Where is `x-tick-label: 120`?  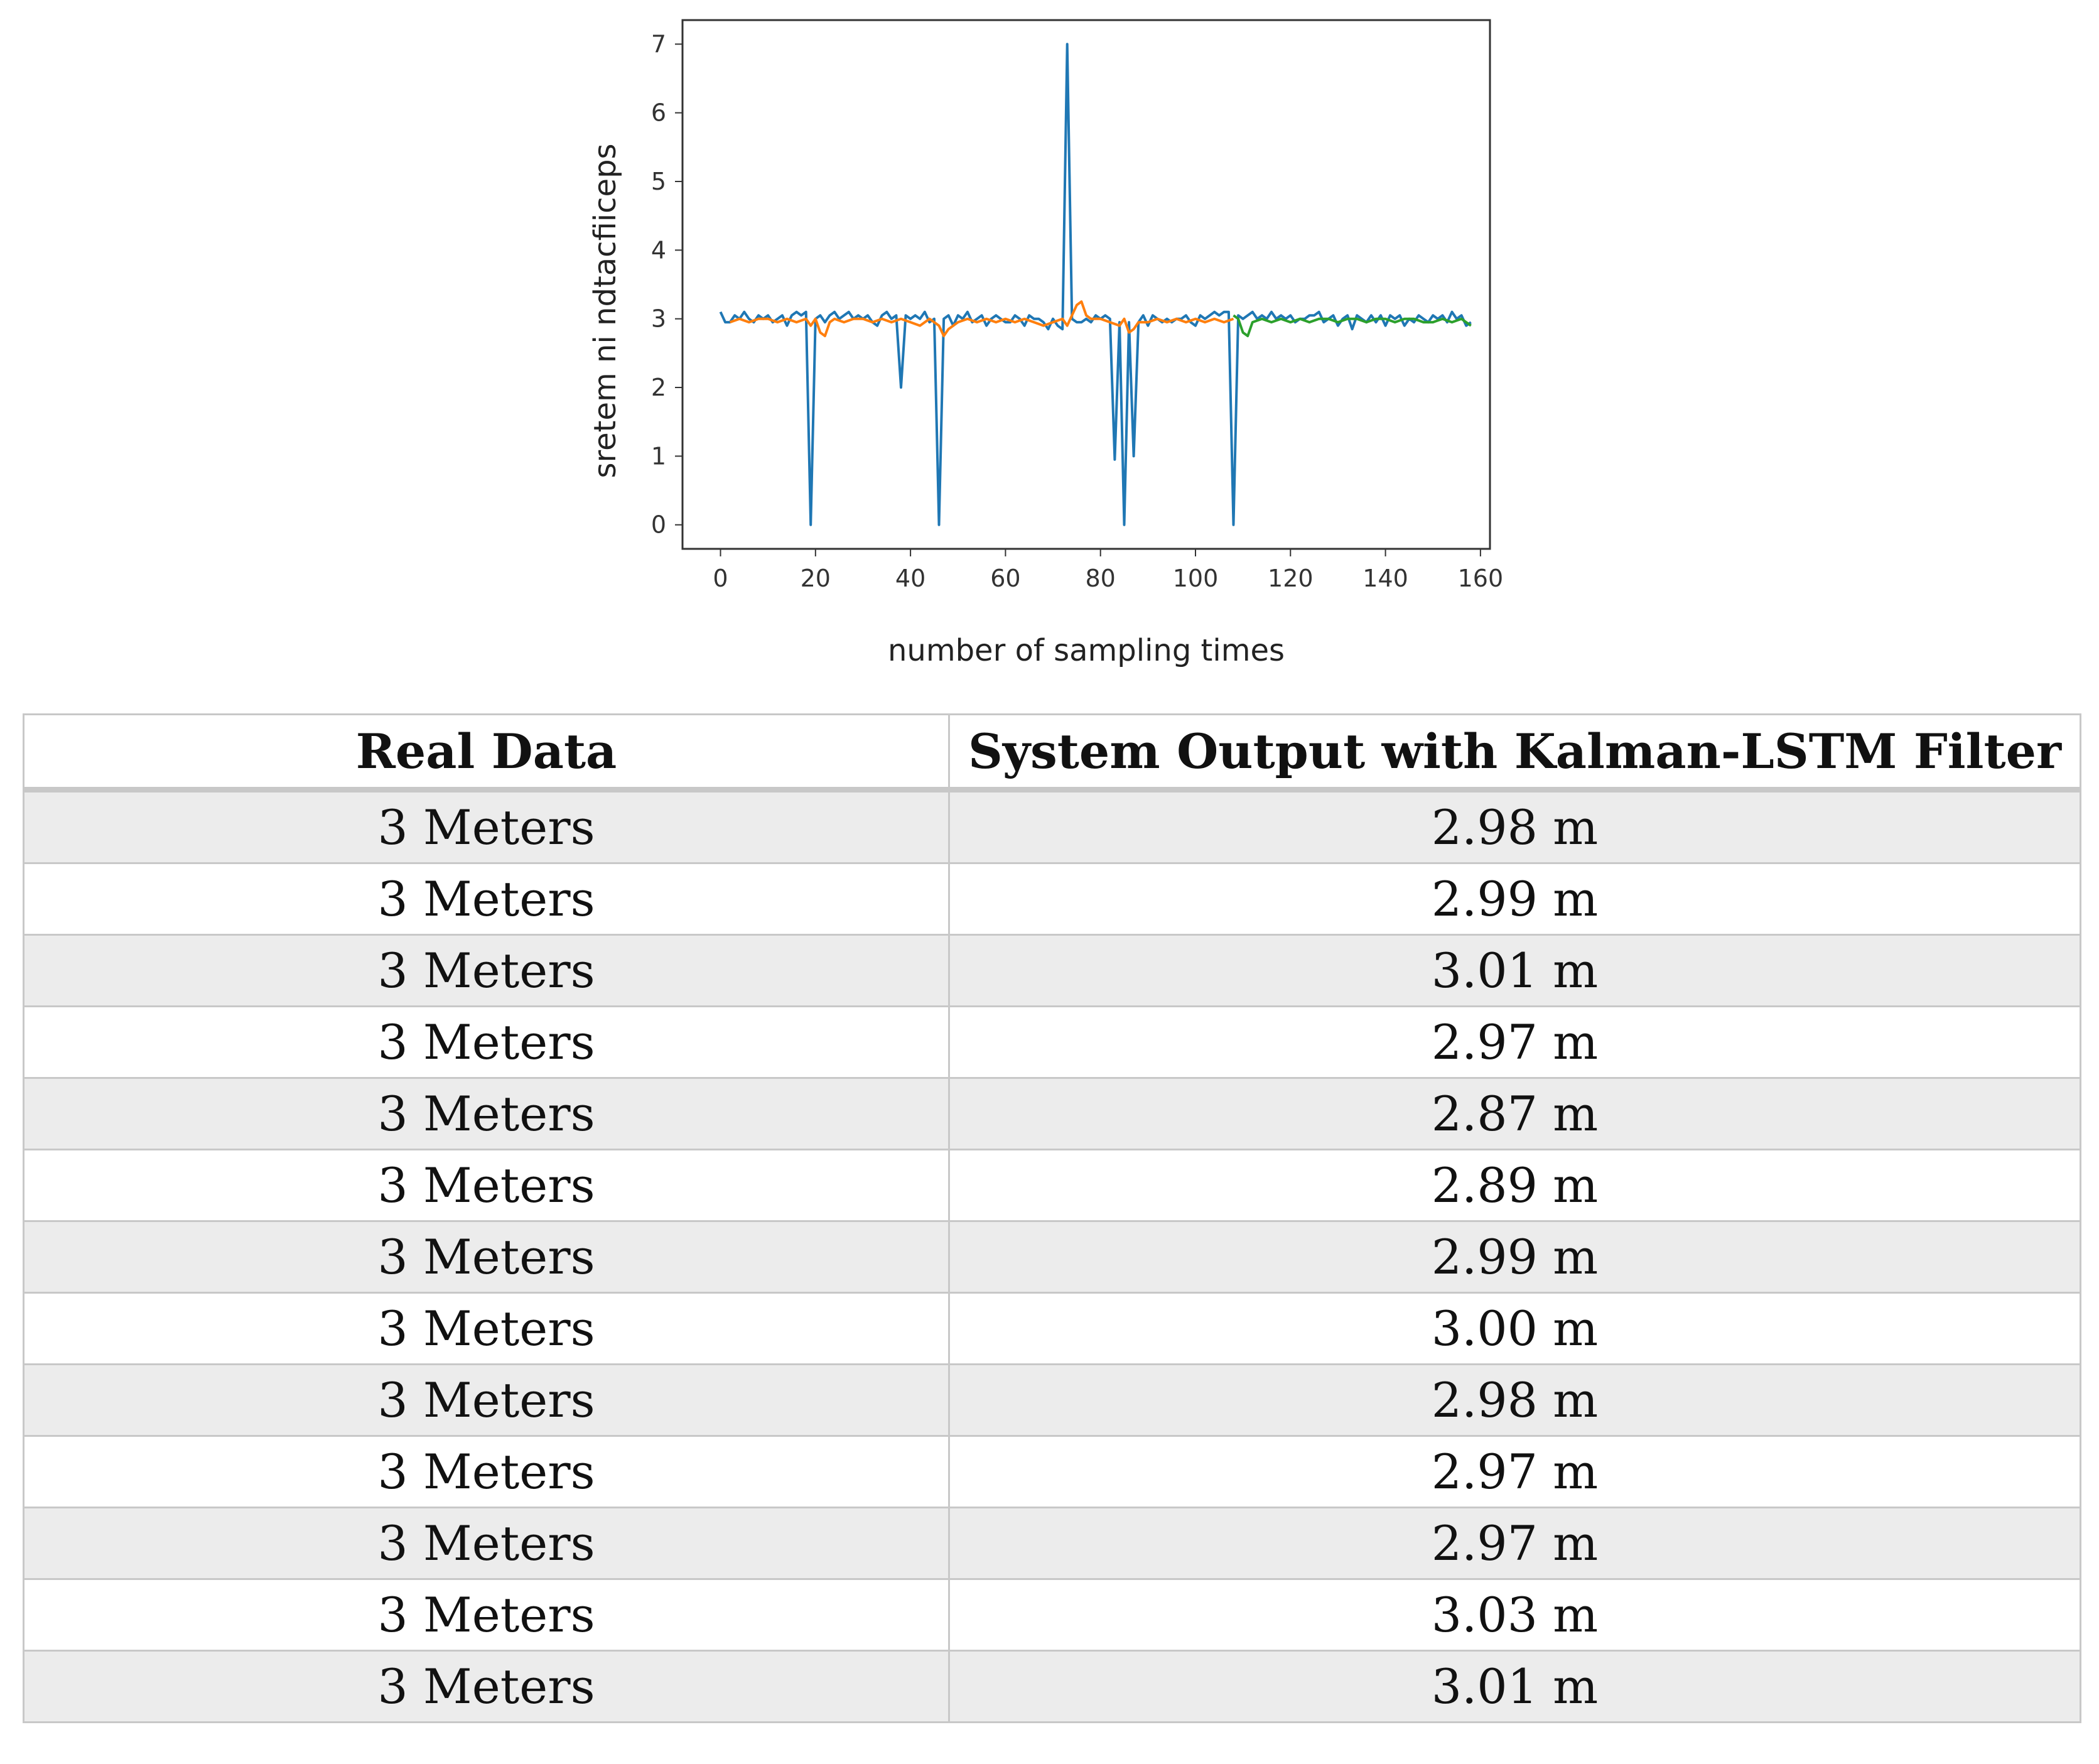 x-tick-label: 120 is located at coordinates (1291, 579).